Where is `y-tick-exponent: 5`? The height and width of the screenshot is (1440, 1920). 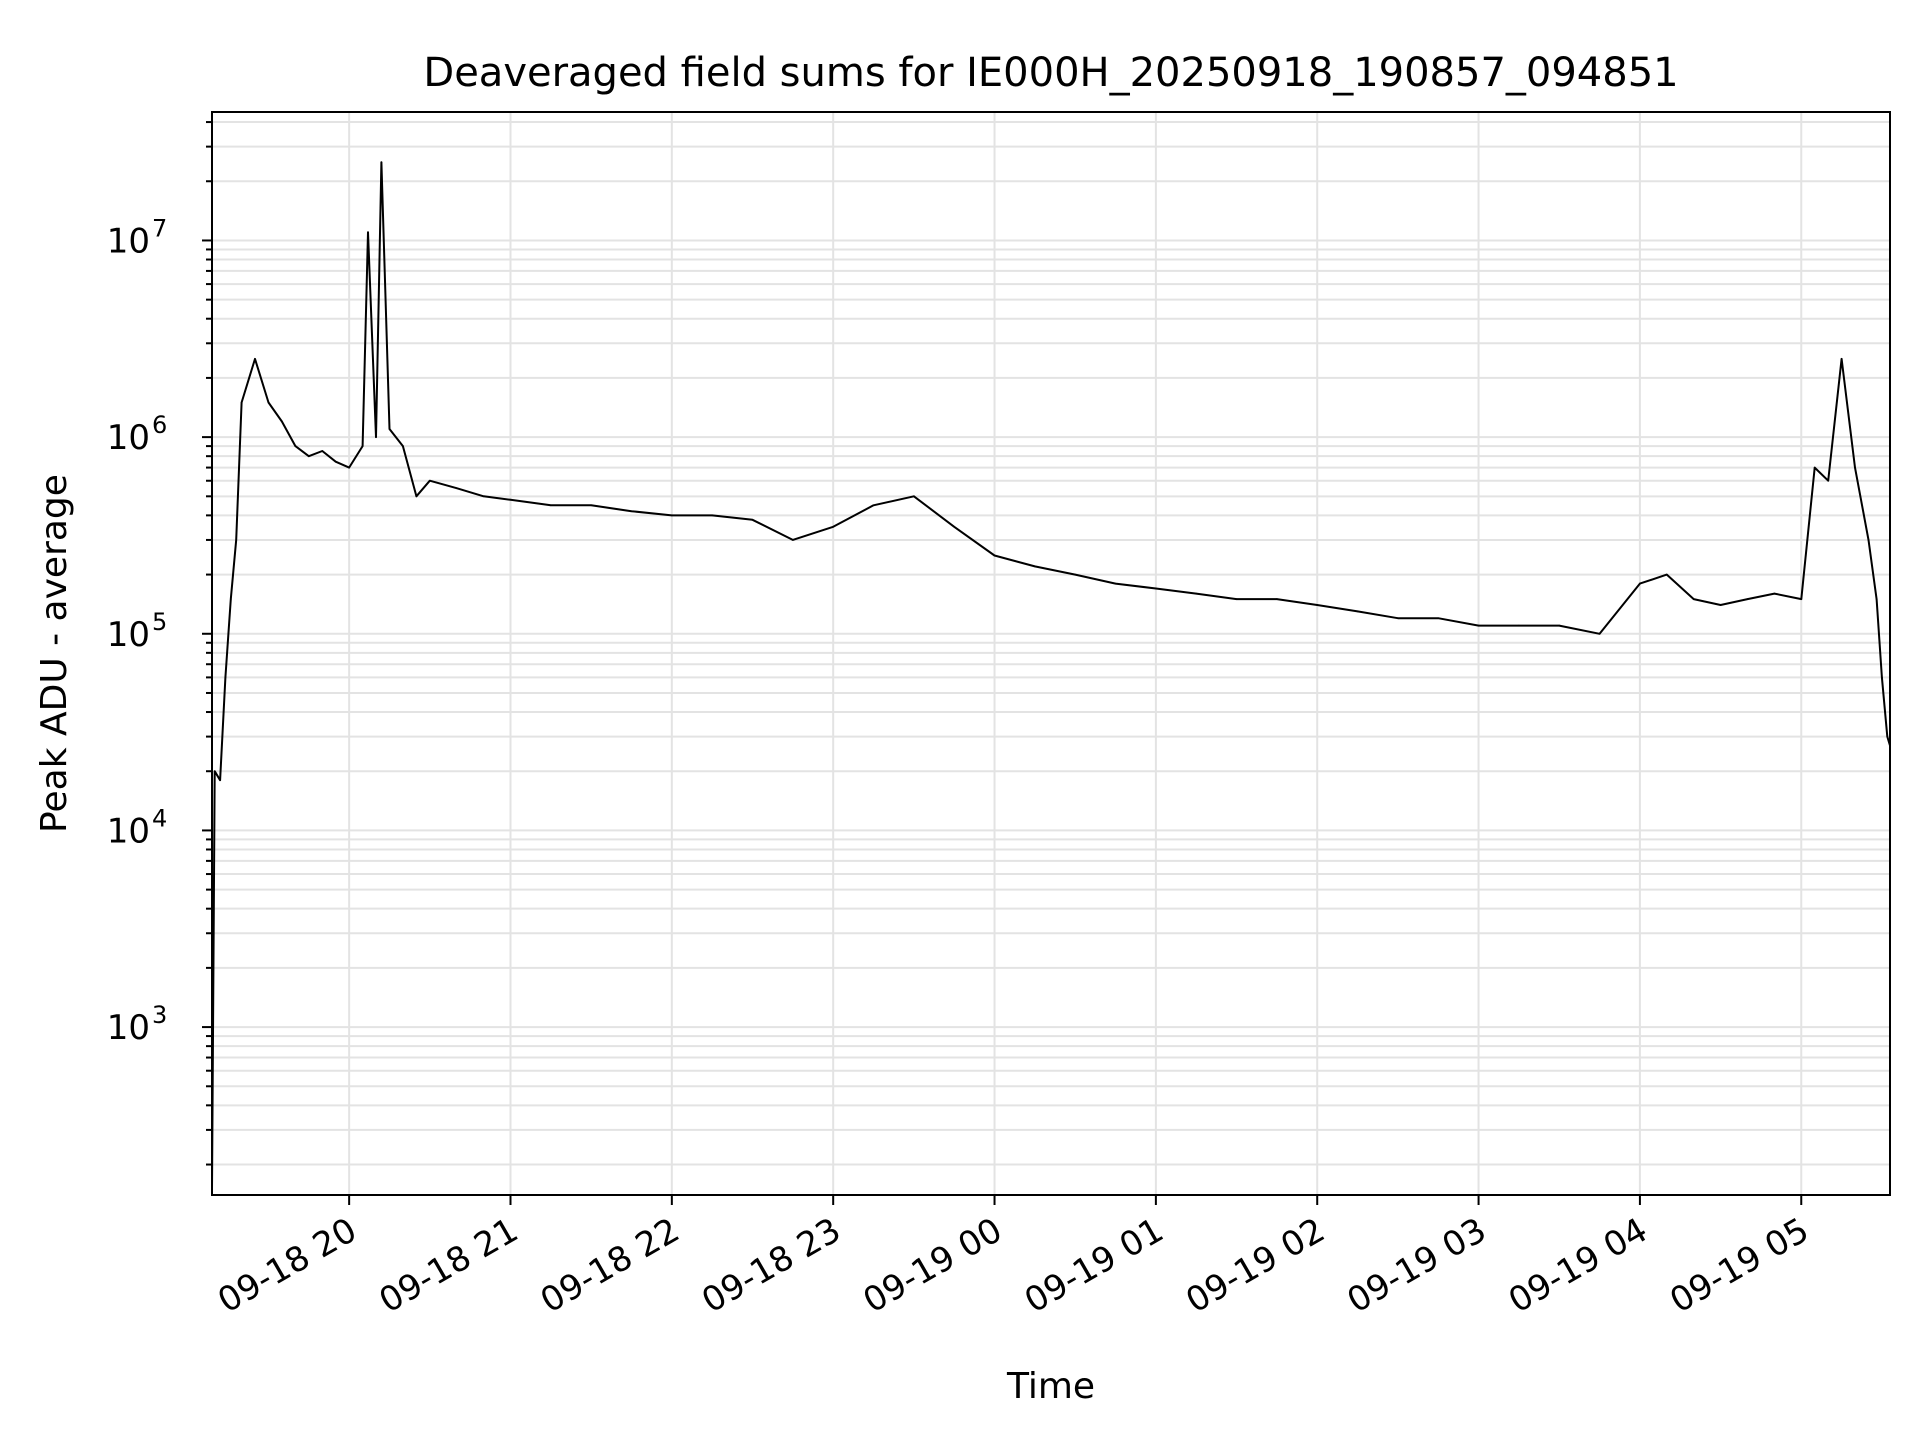
y-tick-exponent: 5 is located at coordinates (159, 622).